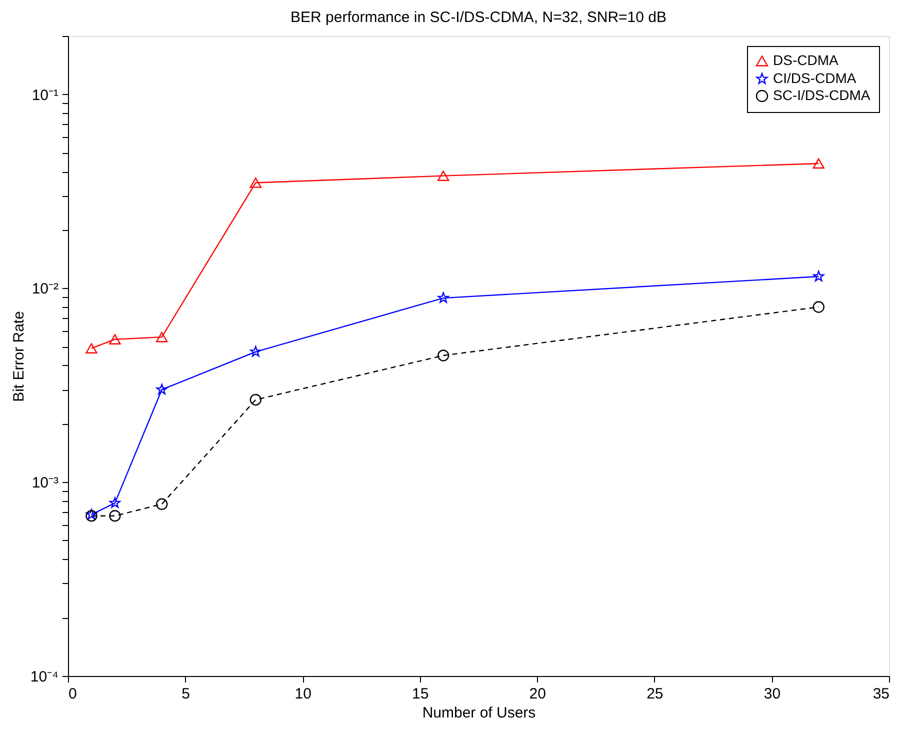  I want to click on x-tick-label: 35, so click(881, 694).